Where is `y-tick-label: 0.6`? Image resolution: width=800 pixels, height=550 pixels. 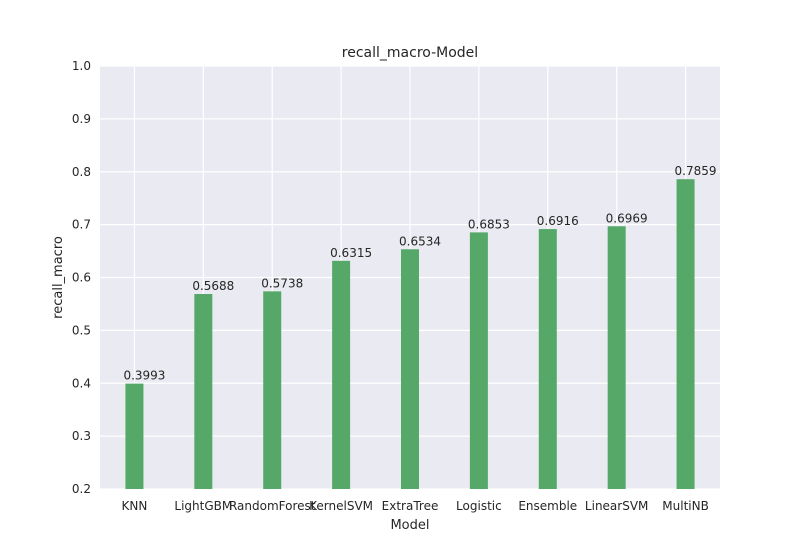
y-tick-label: 0.6 is located at coordinates (81, 278).